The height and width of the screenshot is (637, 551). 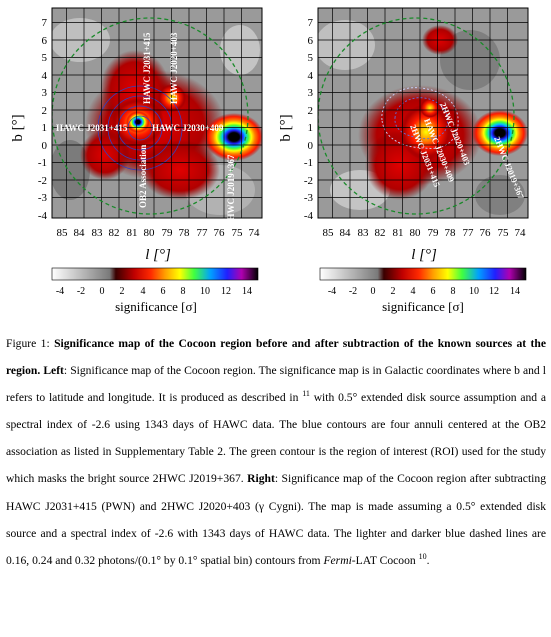 I want to click on left-map-frame, so click(x=157, y=113).